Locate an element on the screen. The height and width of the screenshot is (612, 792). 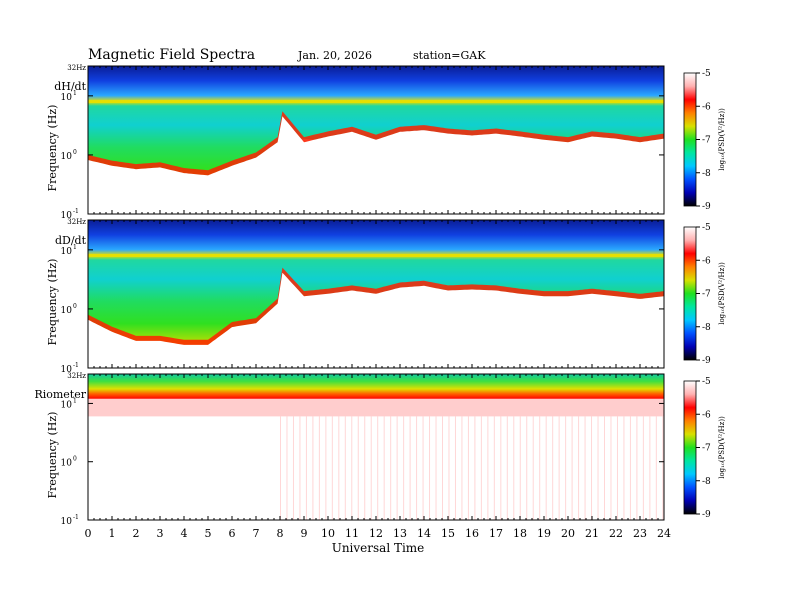
x-tick-label: 19 is located at coordinates (544, 533).